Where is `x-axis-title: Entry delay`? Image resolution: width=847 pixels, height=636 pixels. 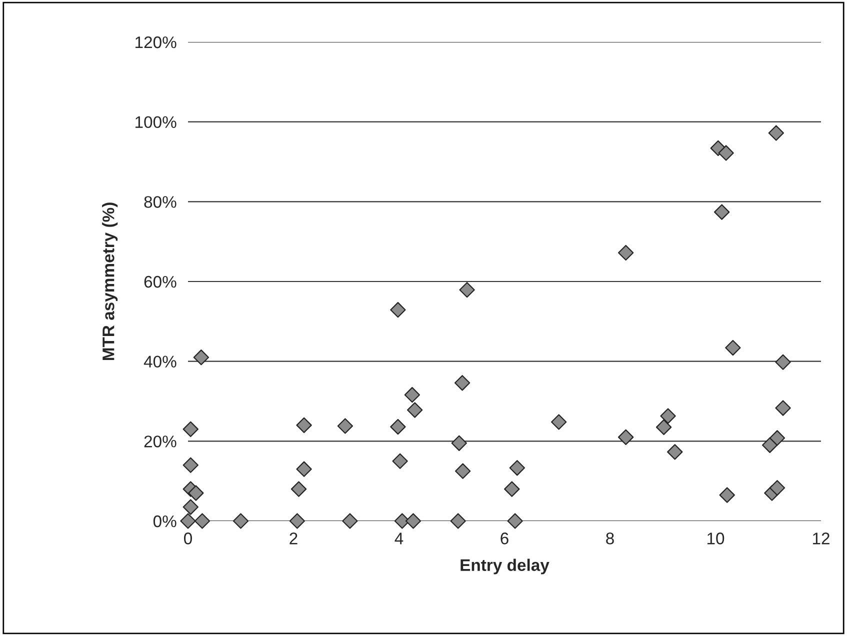
x-axis-title: Entry delay is located at coordinates (505, 566).